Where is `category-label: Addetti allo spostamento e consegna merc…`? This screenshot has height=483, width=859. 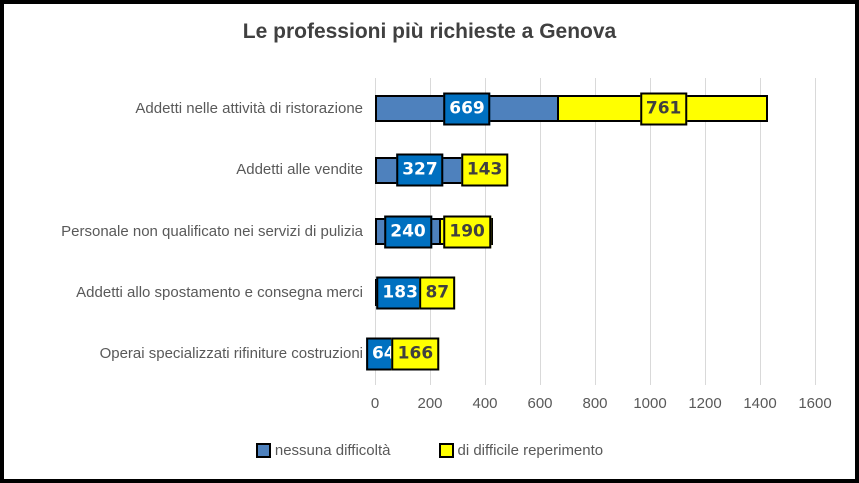 category-label: Addetti allo spostamento e consegna merc… is located at coordinates (219, 292).